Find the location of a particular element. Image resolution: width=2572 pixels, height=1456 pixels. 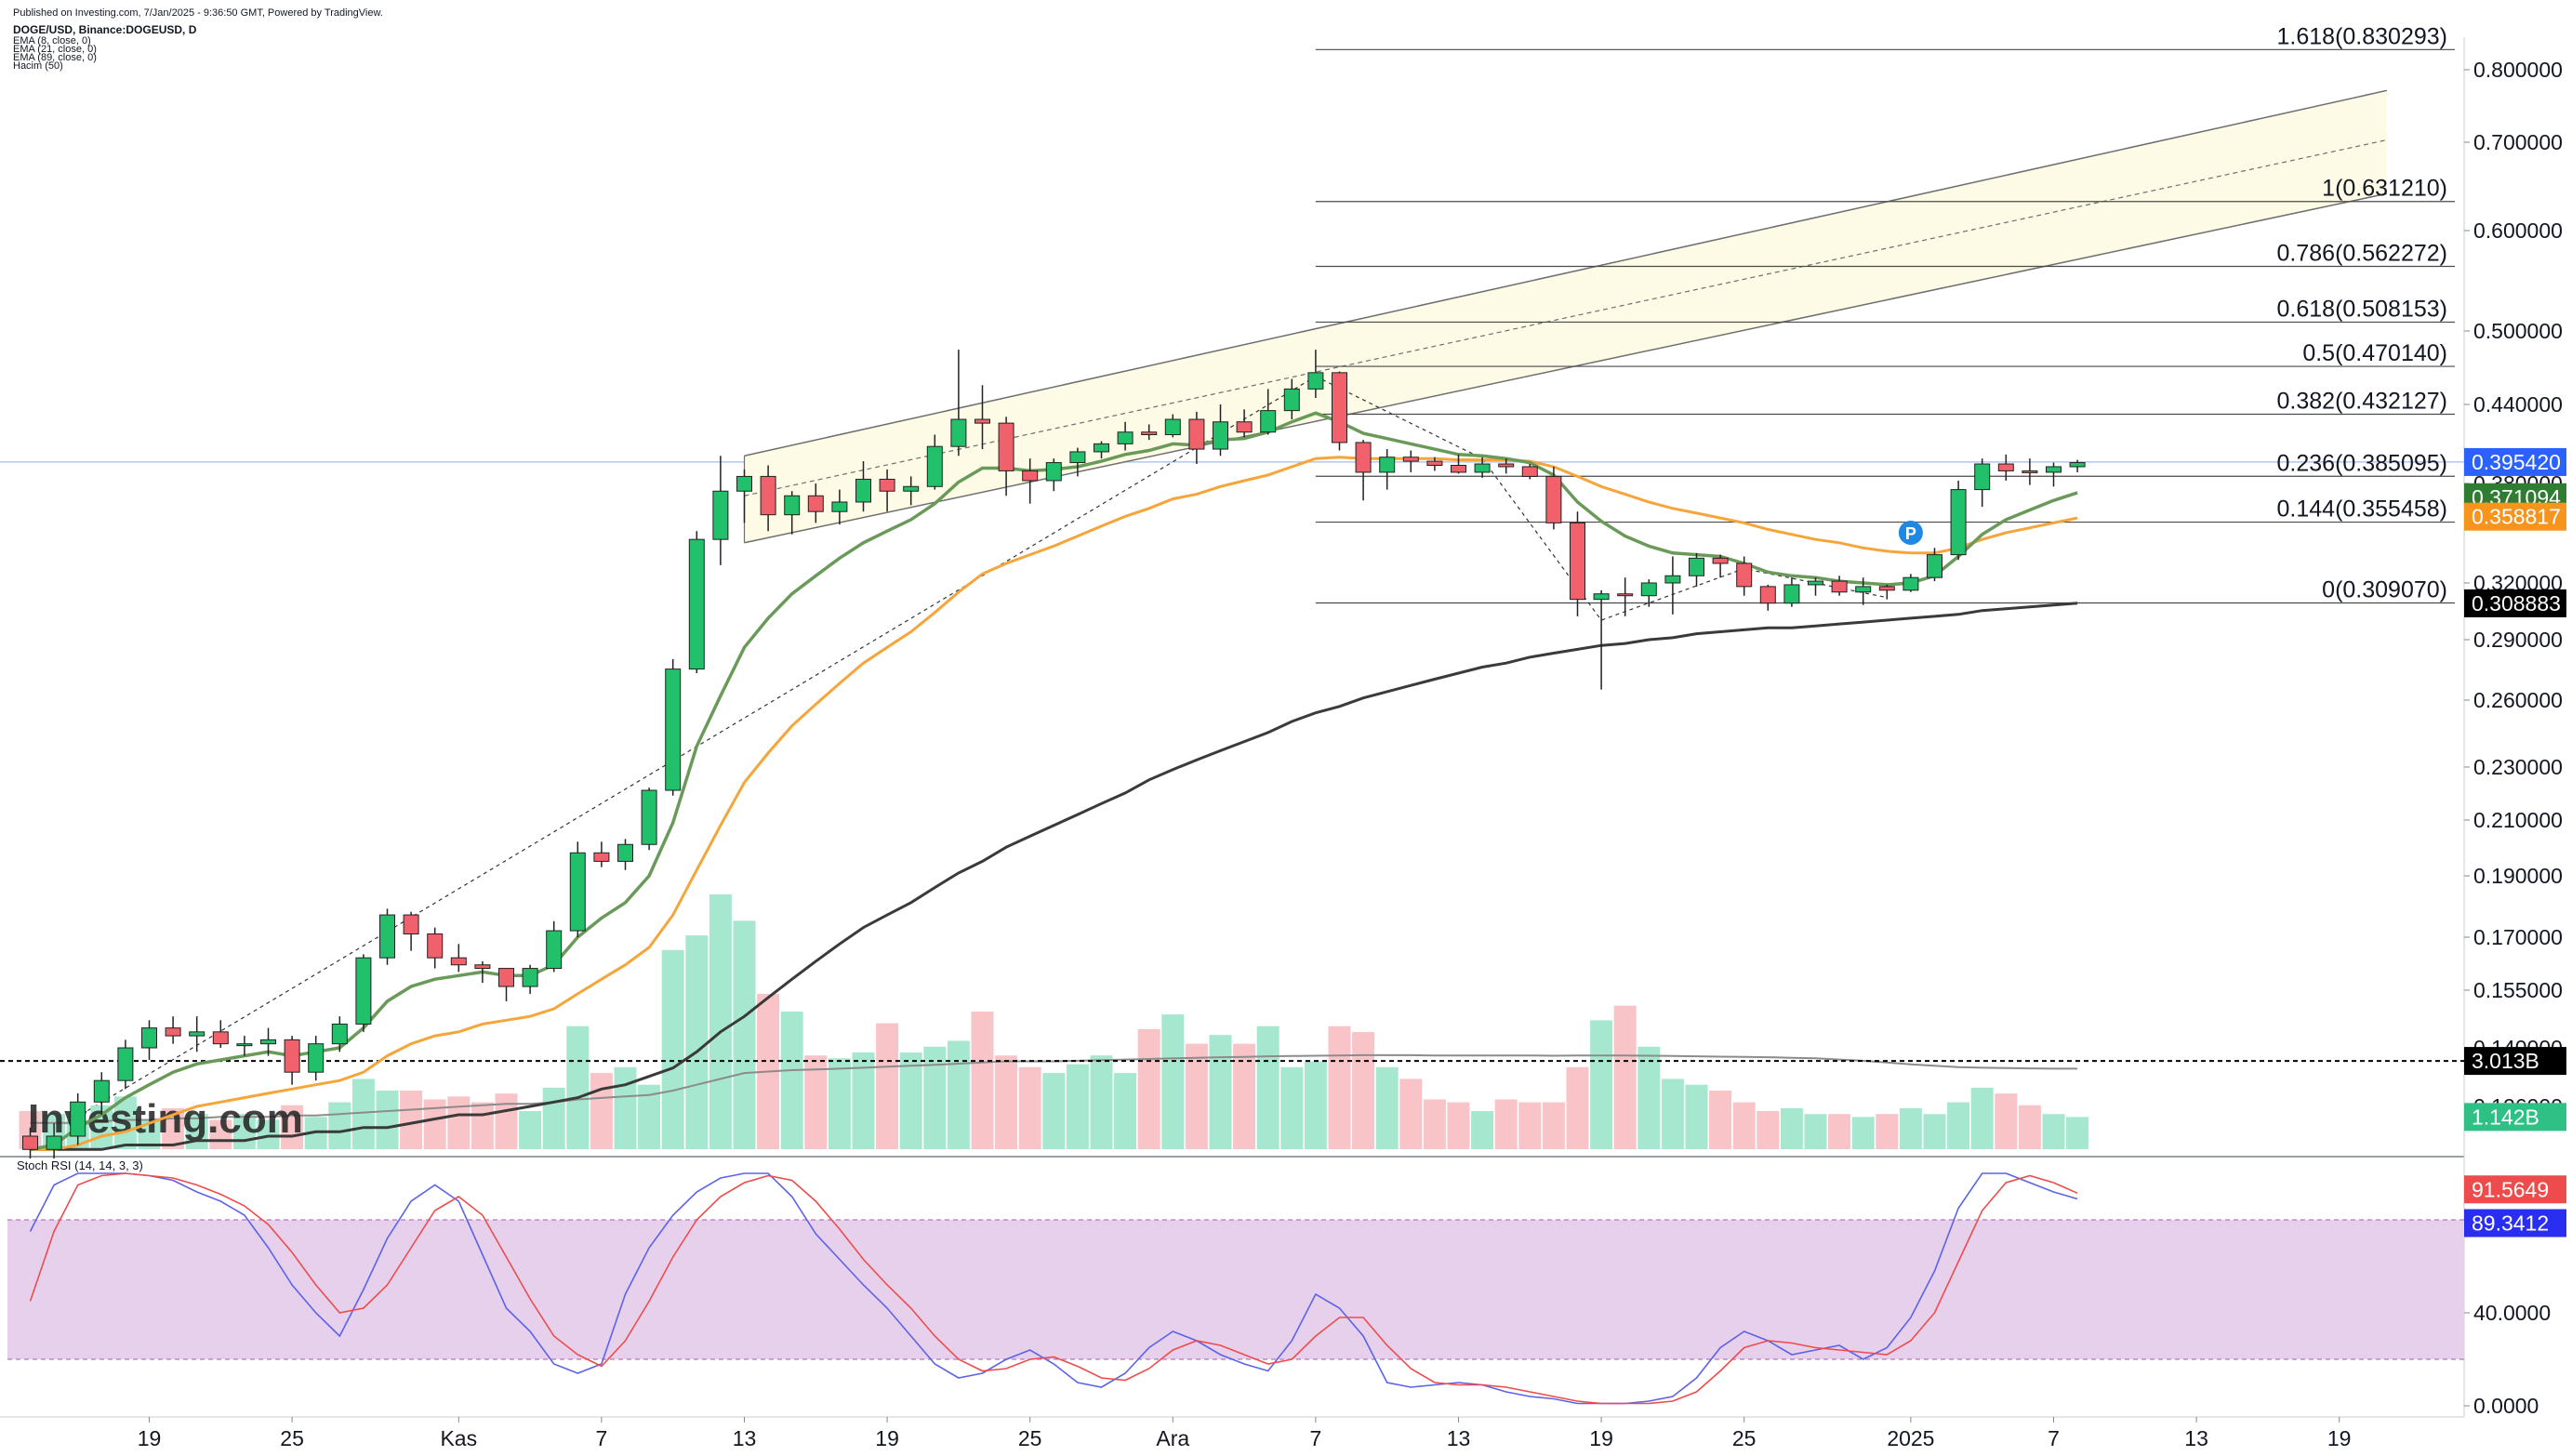

fib-level-label: 0.5(0.470140) is located at coordinates (2374, 353).